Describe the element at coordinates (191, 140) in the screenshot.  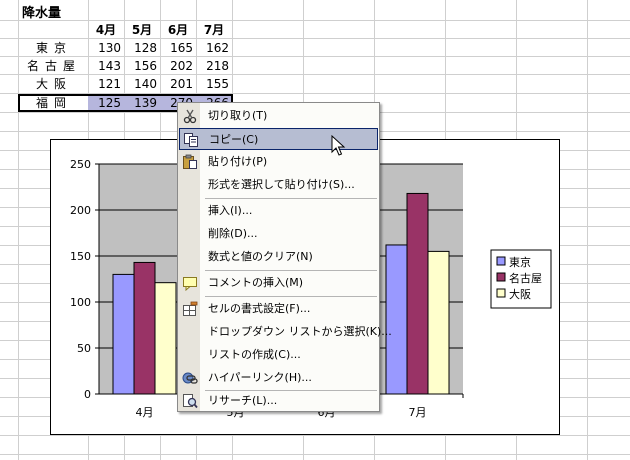
I see `copy-icon` at that location.